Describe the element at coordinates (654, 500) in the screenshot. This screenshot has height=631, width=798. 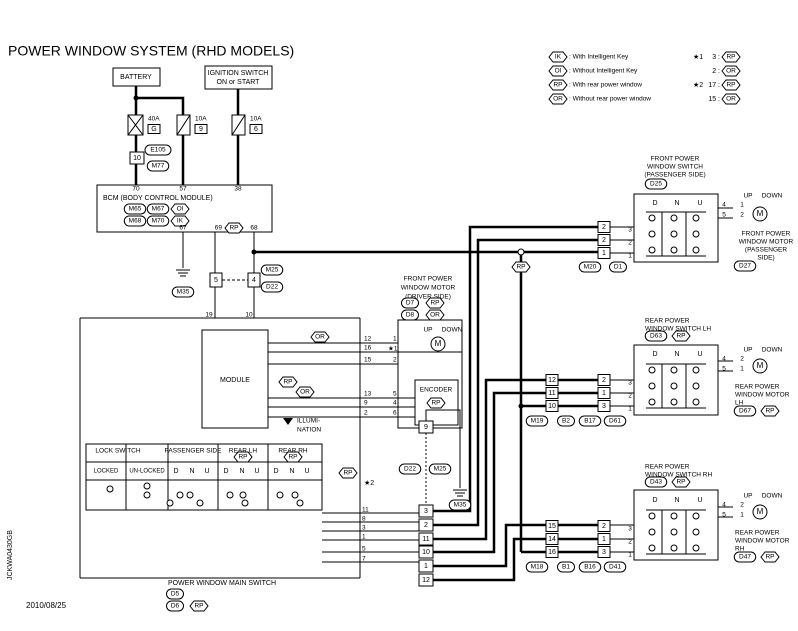
I see `label: D` at that location.